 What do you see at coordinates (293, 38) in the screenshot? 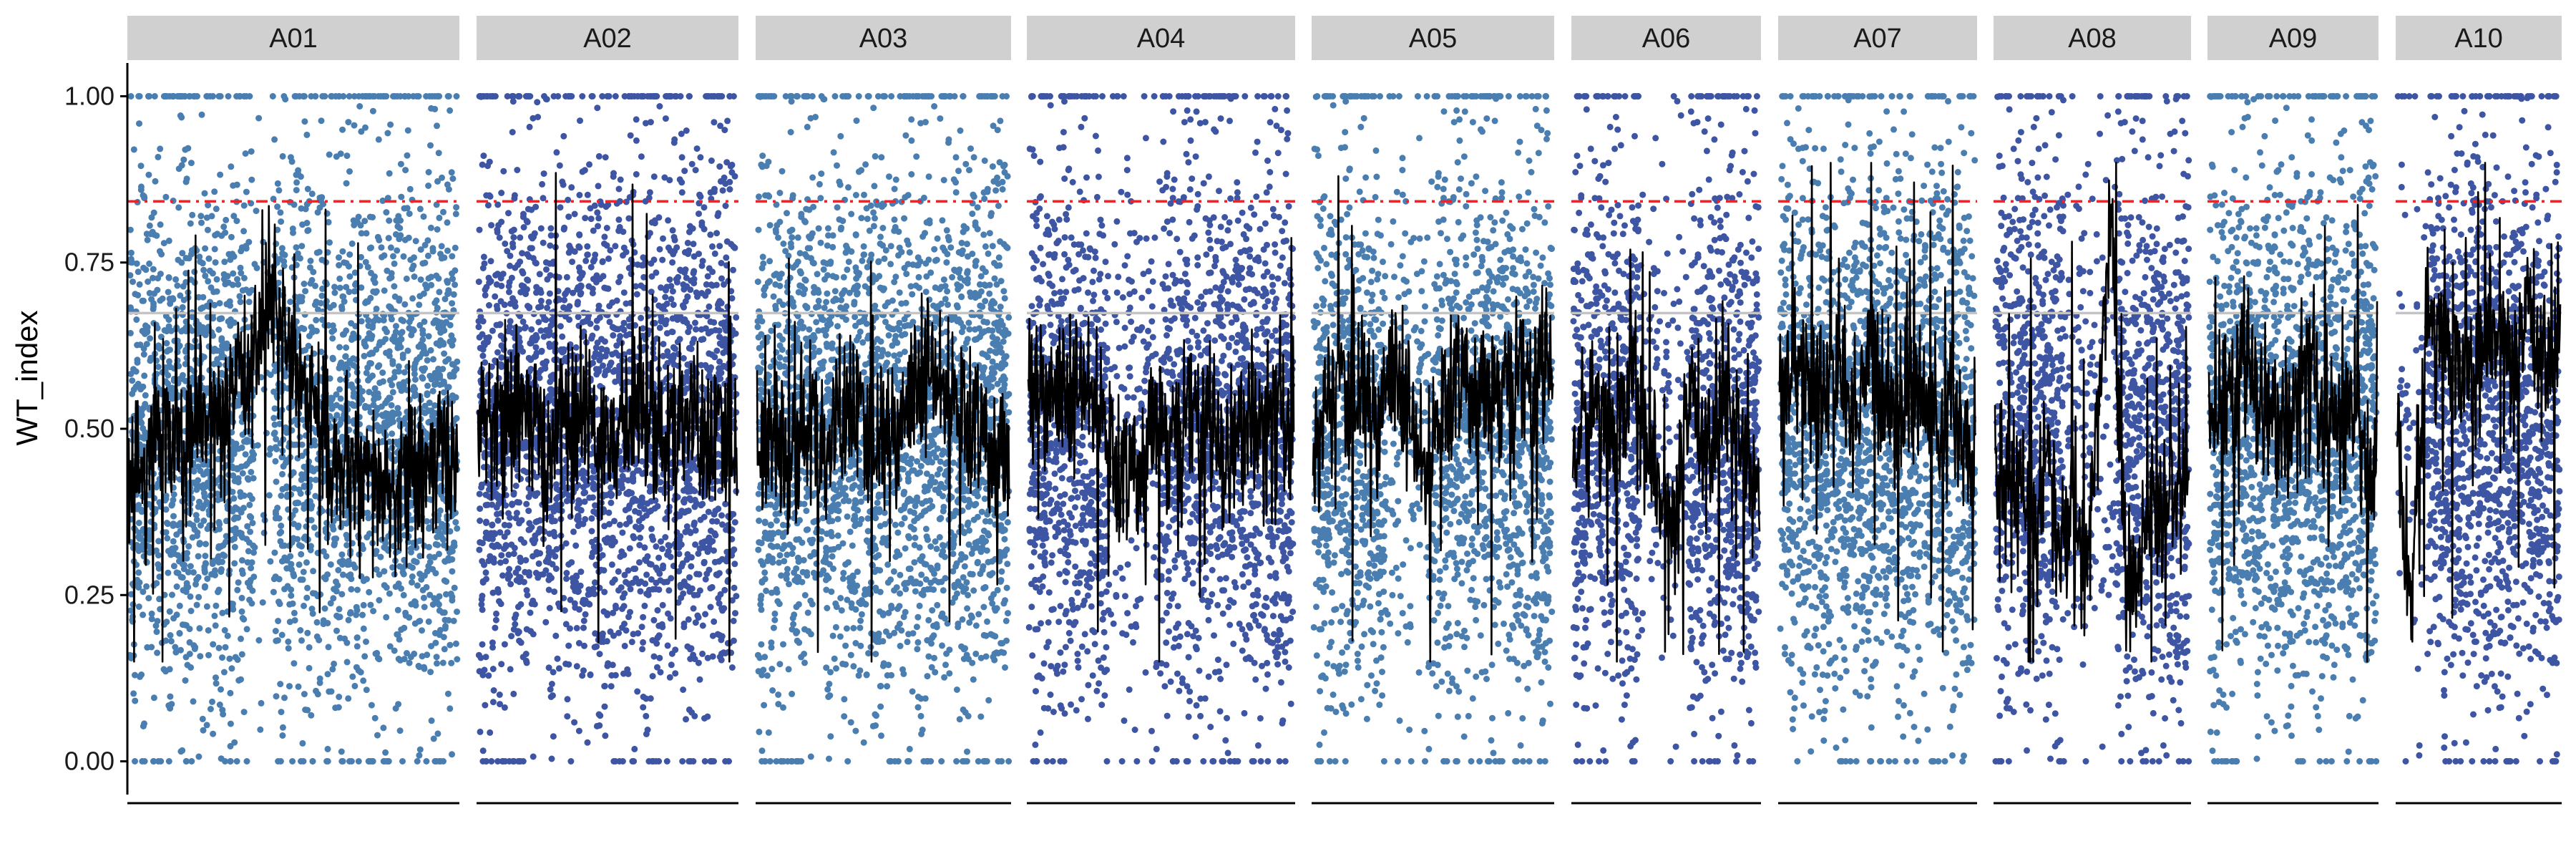
I see `facet-strip` at bounding box center [293, 38].